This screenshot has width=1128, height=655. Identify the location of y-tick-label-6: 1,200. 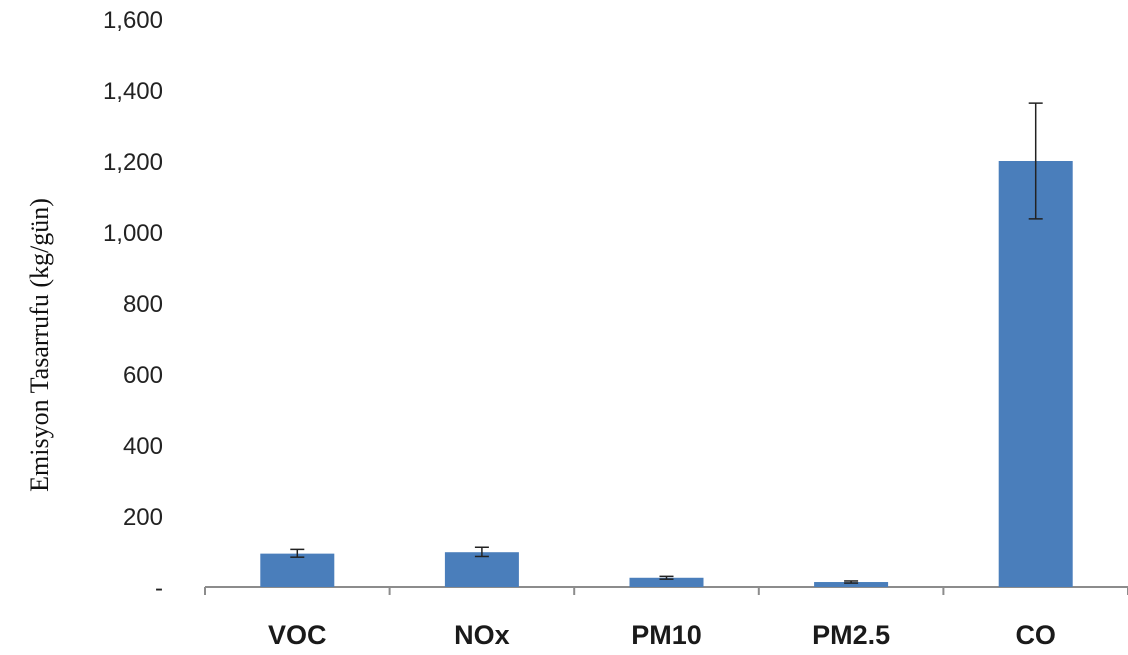
(133, 162).